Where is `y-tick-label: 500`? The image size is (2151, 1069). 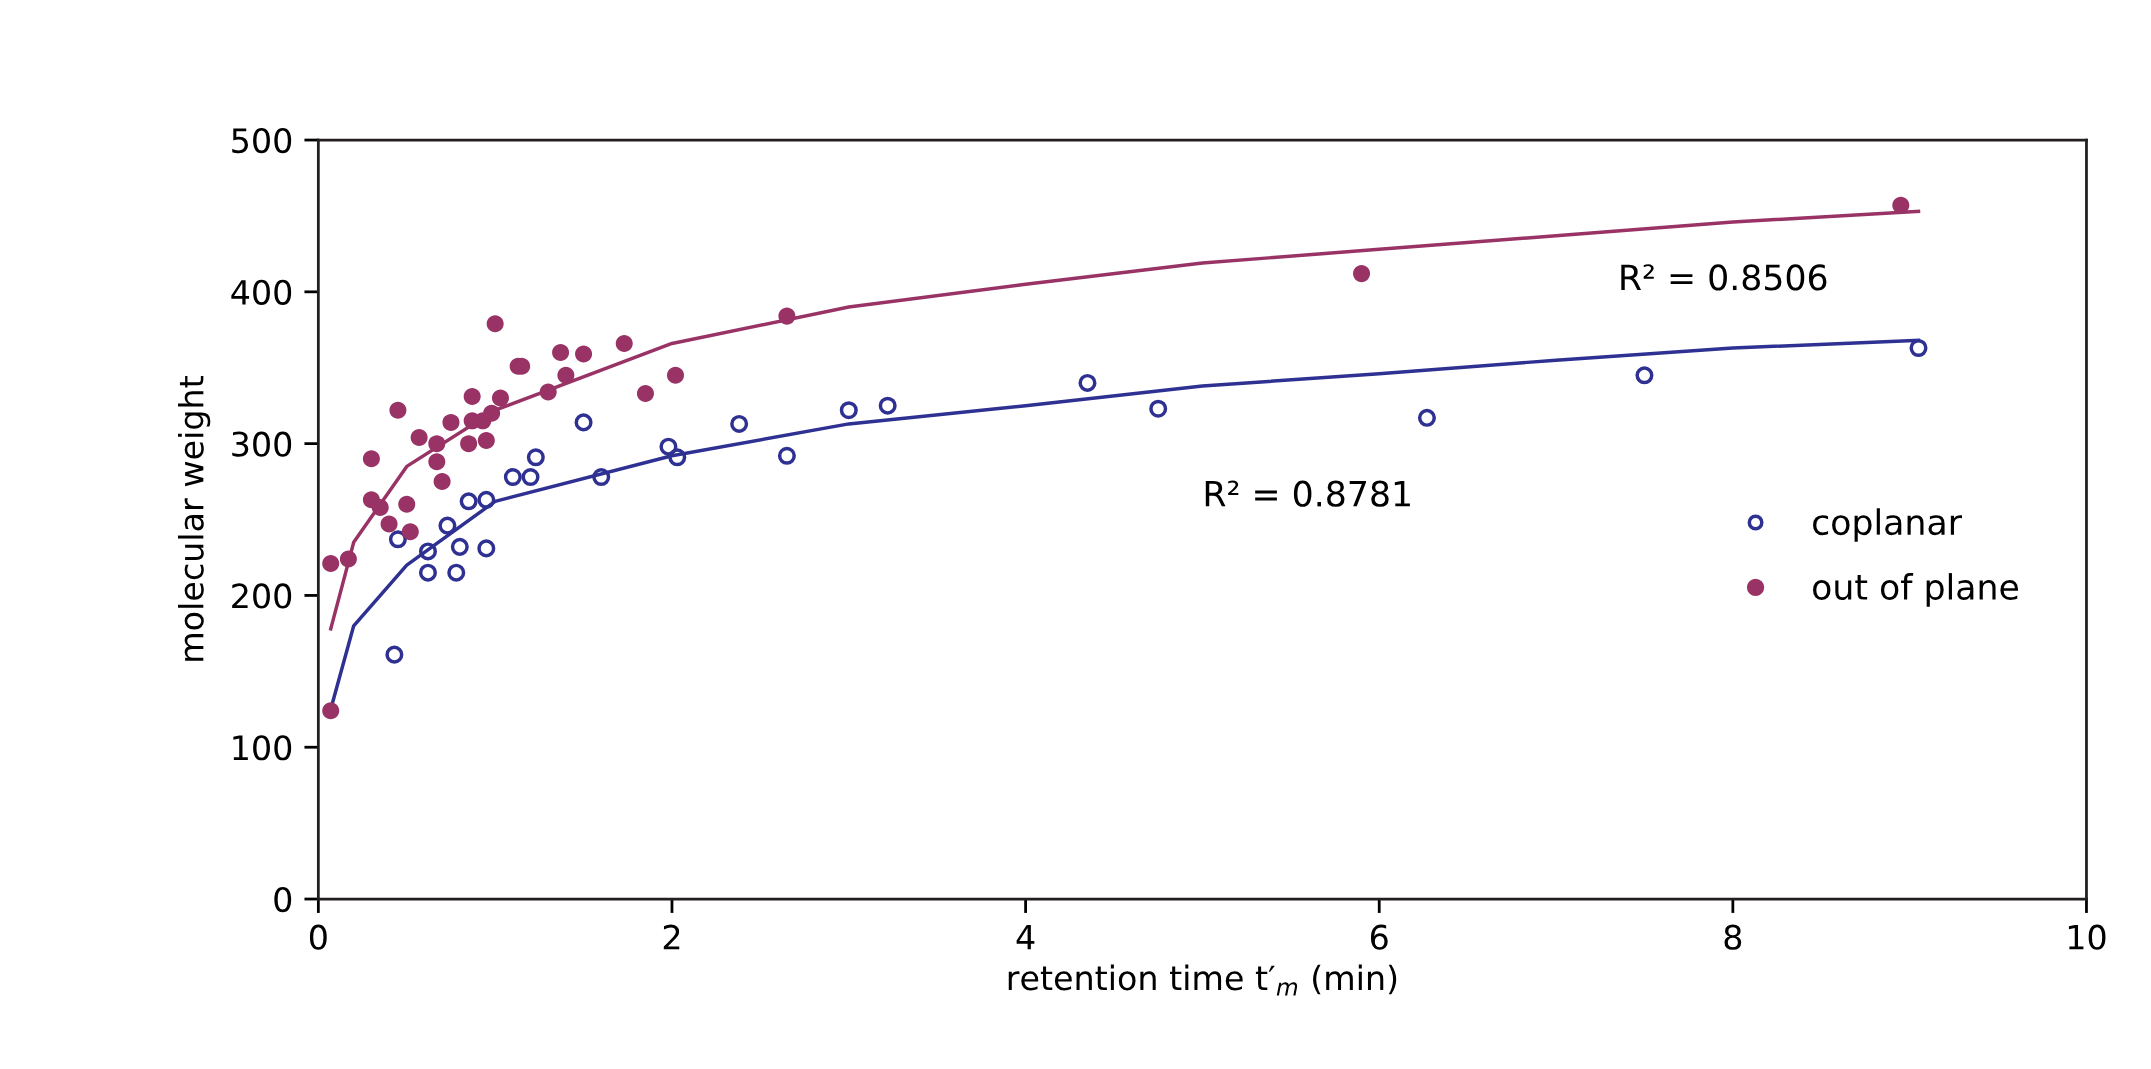 y-tick-label: 500 is located at coordinates (262, 140).